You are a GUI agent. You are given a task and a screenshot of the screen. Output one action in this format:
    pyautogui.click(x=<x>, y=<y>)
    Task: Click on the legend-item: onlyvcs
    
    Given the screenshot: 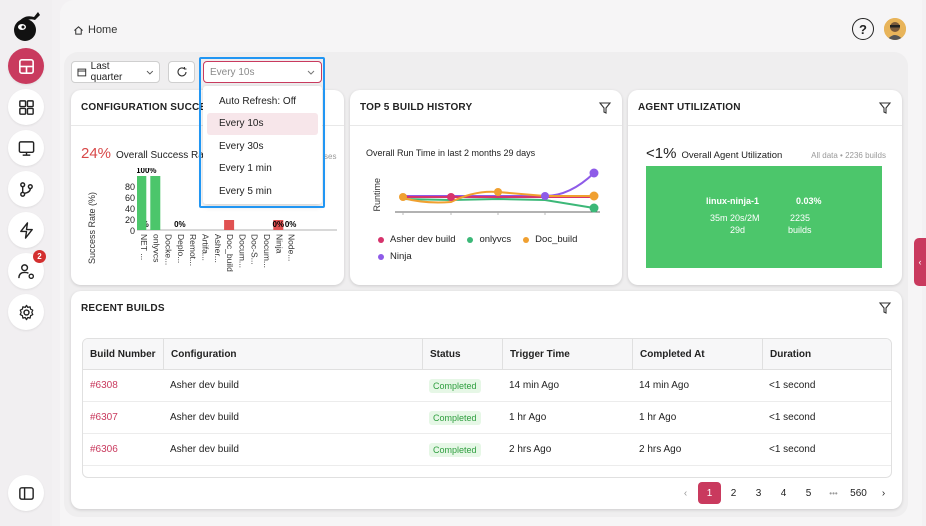 What is the action you would take?
    pyautogui.click(x=489, y=239)
    